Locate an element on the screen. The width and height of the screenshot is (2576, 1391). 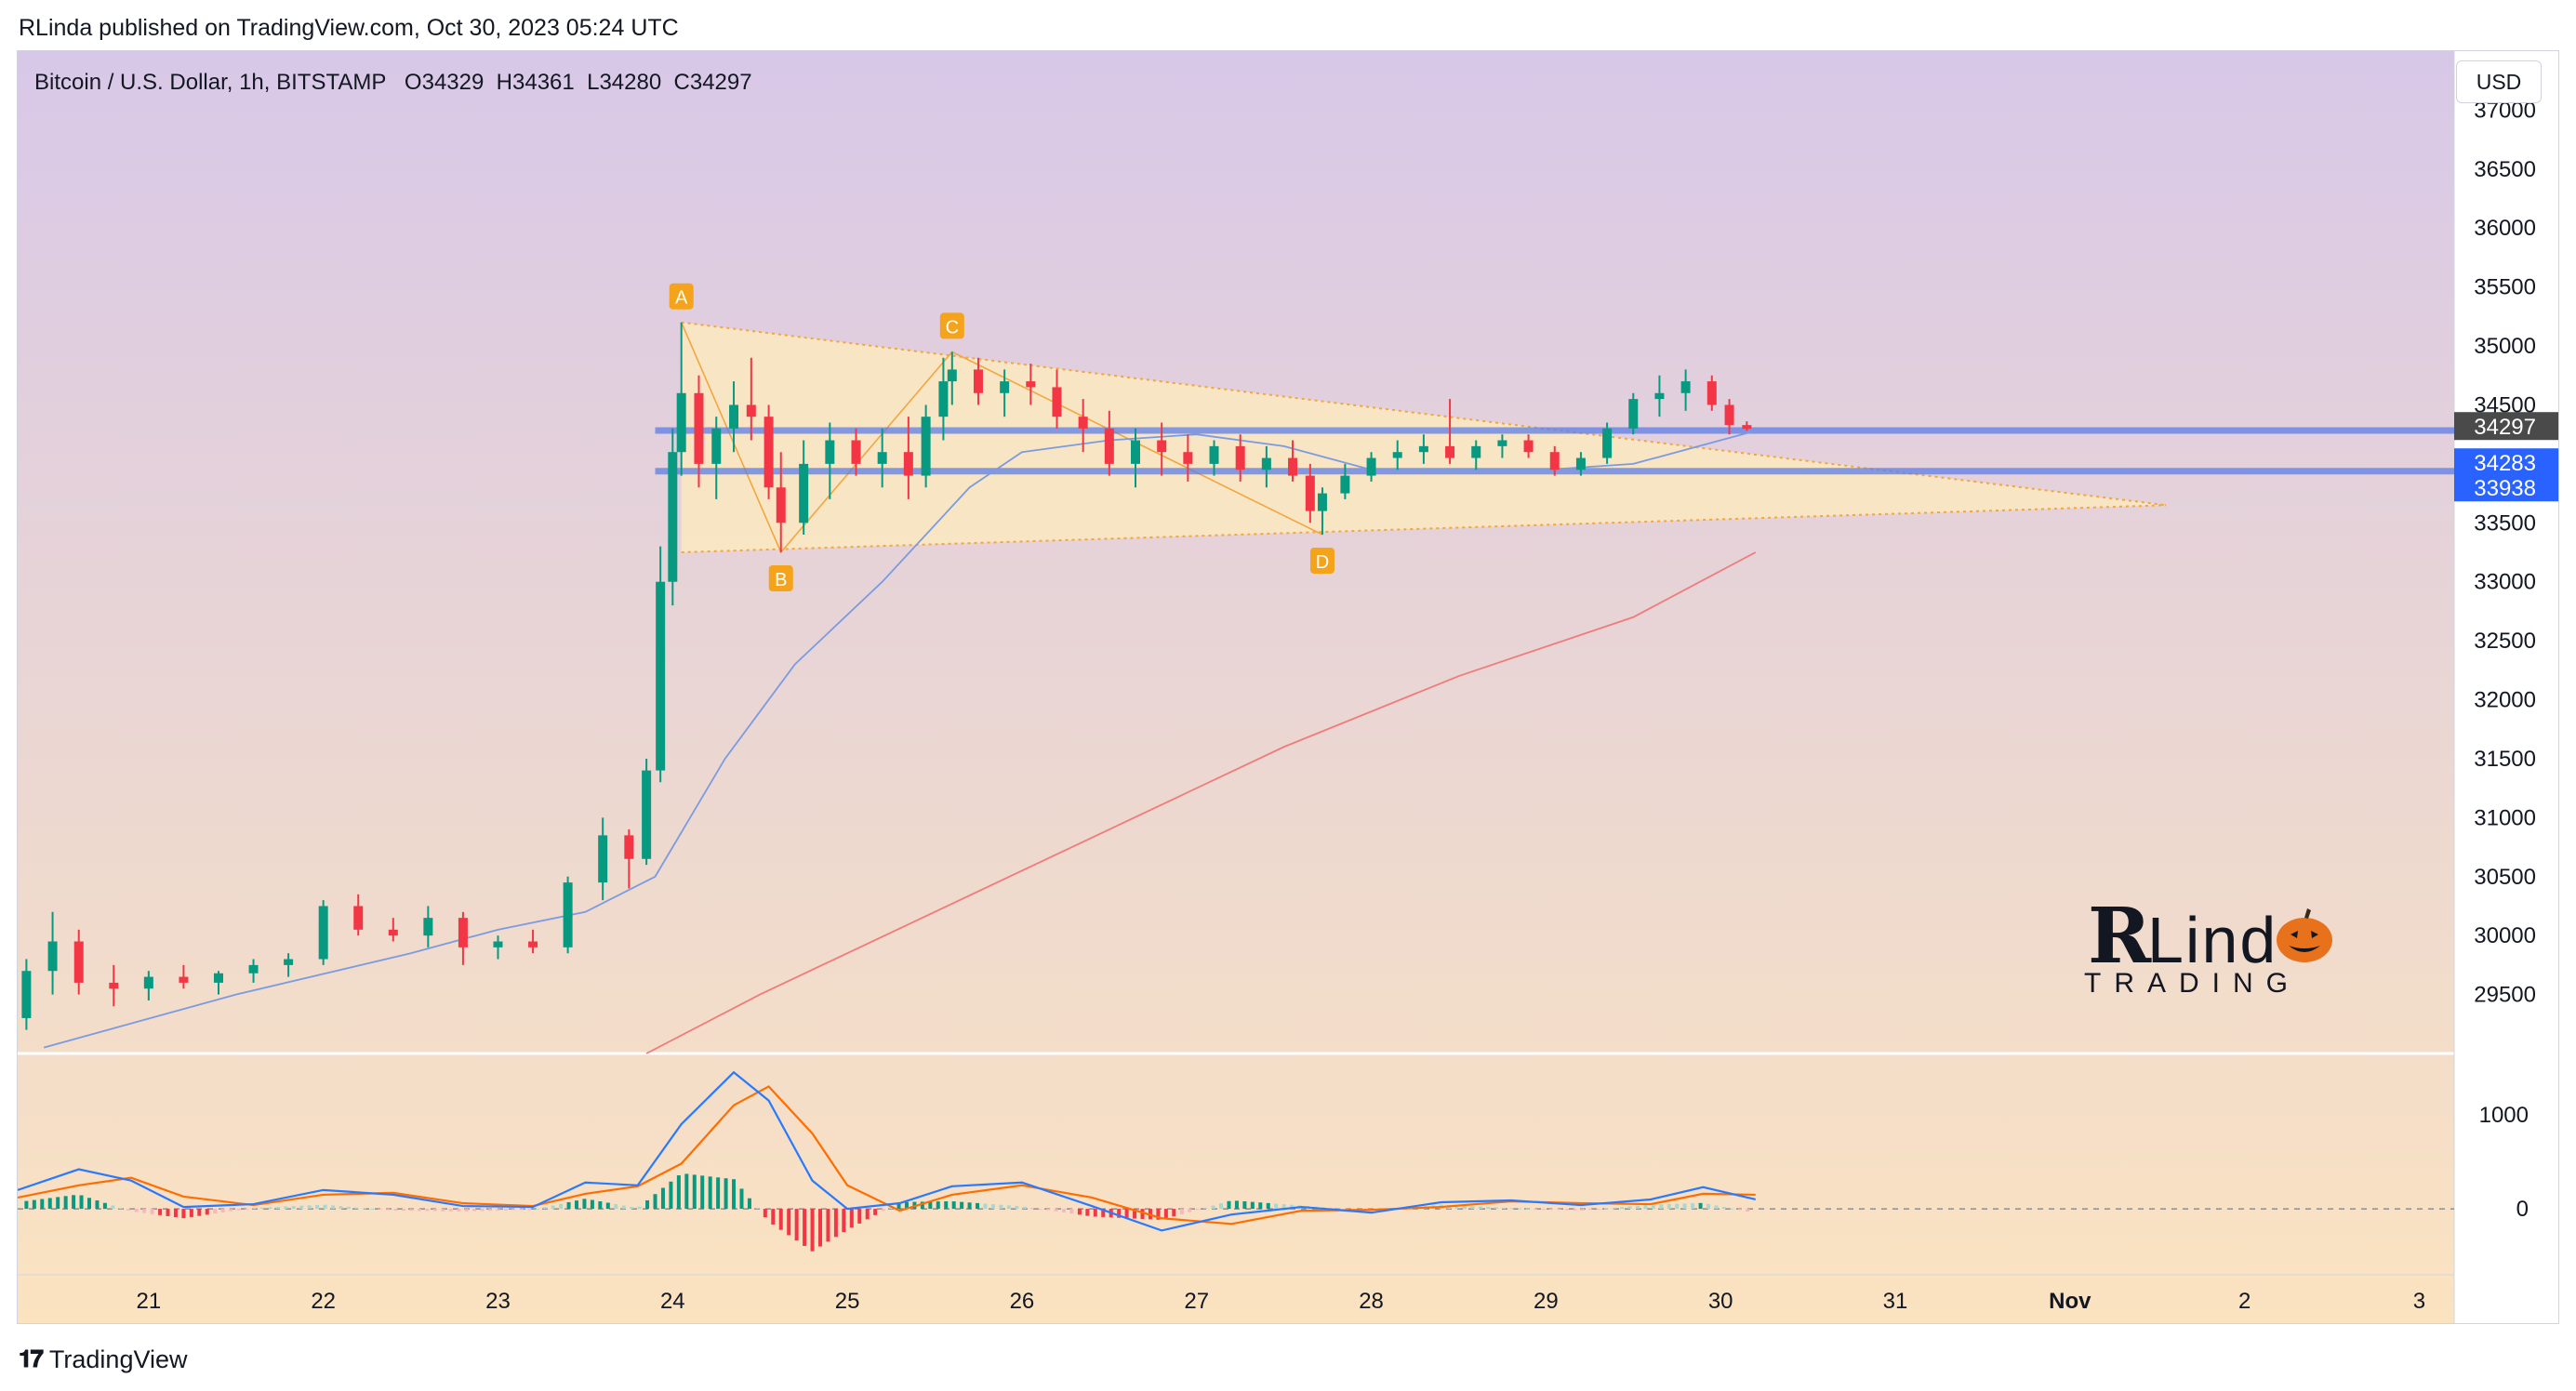
footer-brand: TradingView is located at coordinates (118, 1359).